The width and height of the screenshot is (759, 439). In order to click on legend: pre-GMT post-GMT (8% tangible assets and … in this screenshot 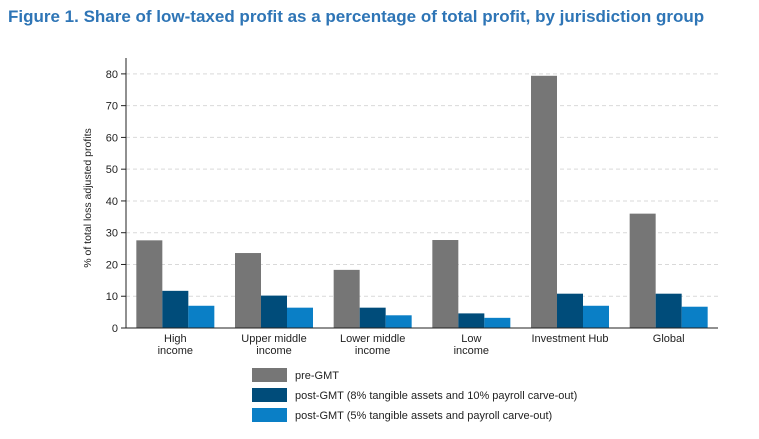, I will do `click(414, 395)`.